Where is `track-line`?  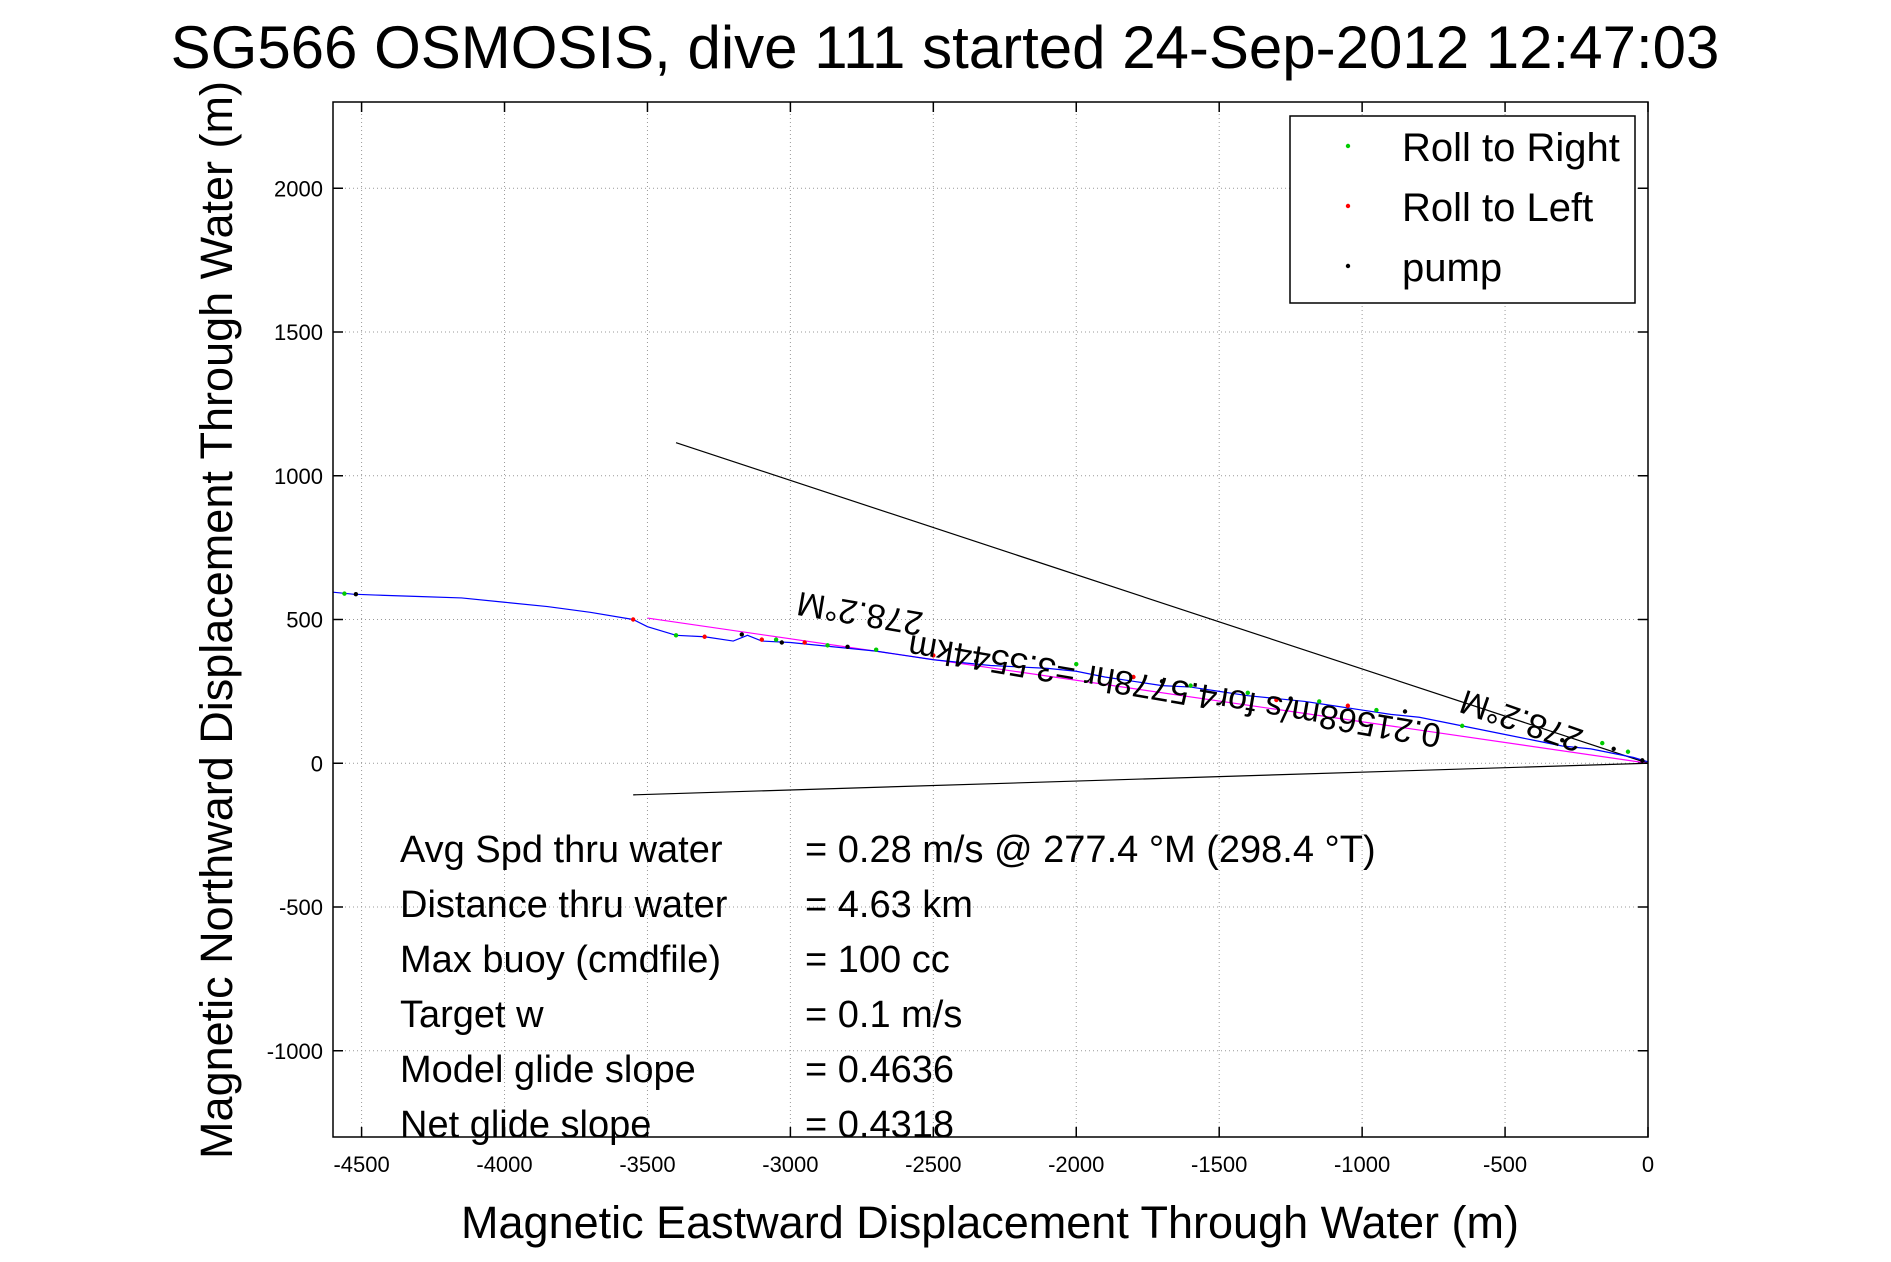
track-line is located at coordinates (990, 677).